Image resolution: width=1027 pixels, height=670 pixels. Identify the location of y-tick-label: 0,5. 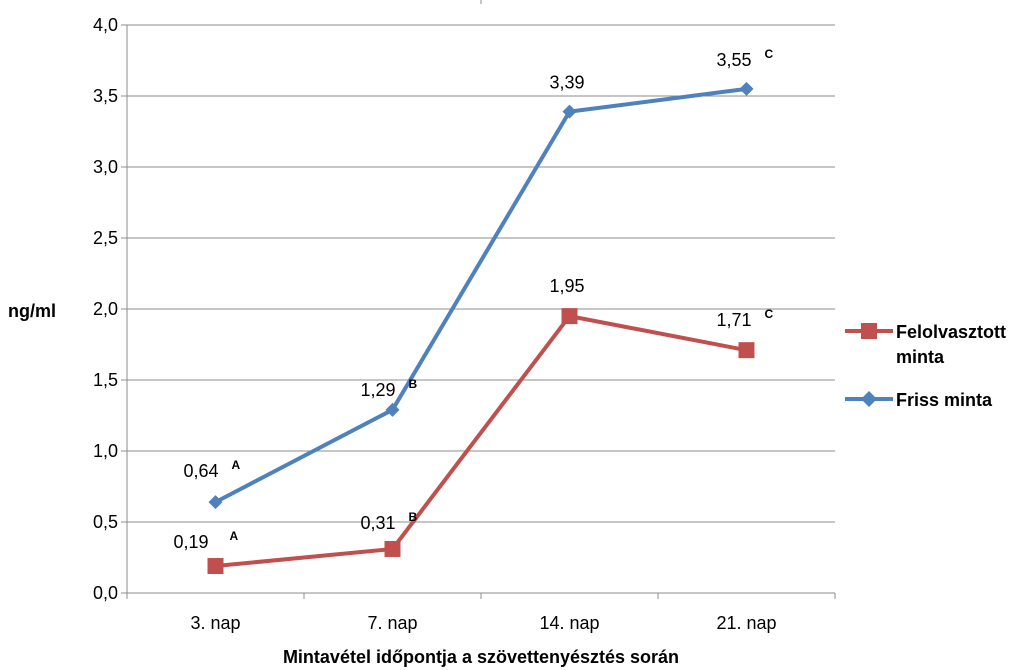
(105, 522).